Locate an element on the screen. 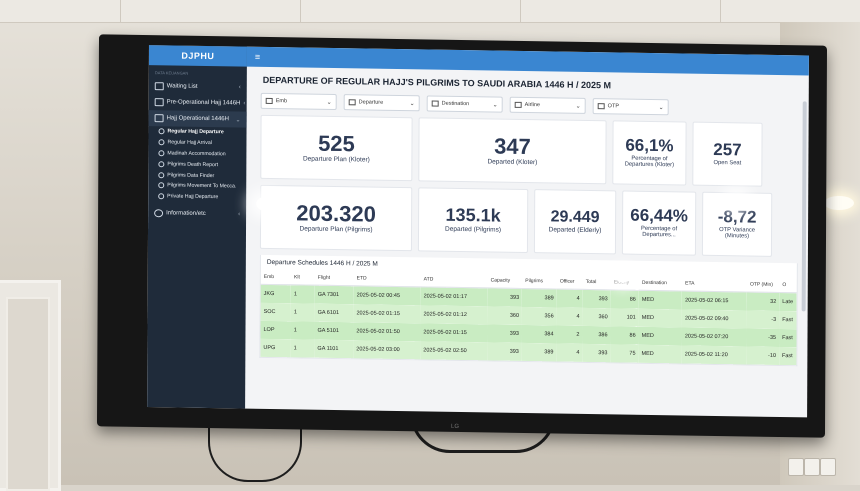 The width and height of the screenshot is (860, 491). table-cell: Fast is located at coordinates (787, 338).